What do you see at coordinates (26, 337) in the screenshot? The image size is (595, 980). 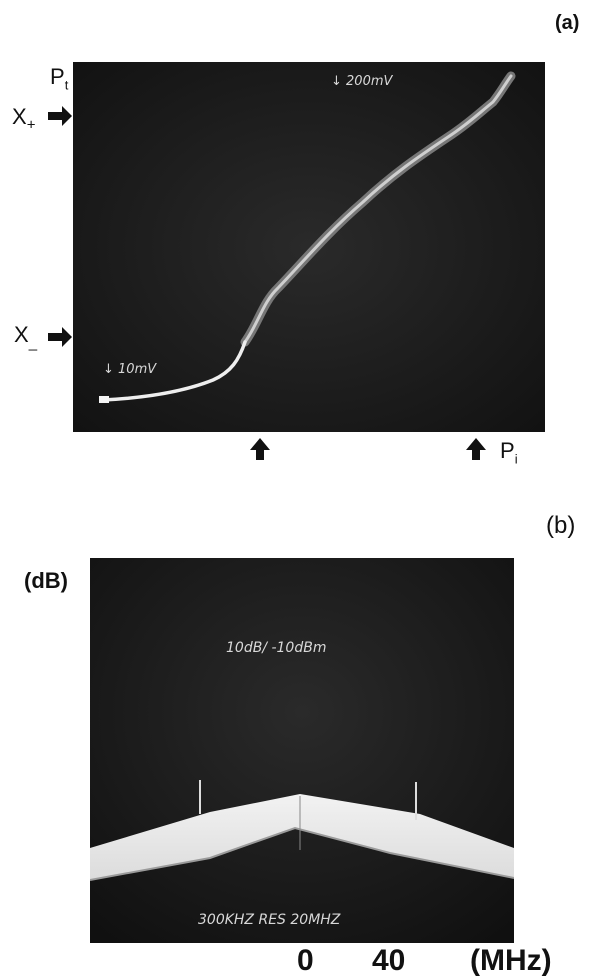 I see `marker-x-minus: X_` at bounding box center [26, 337].